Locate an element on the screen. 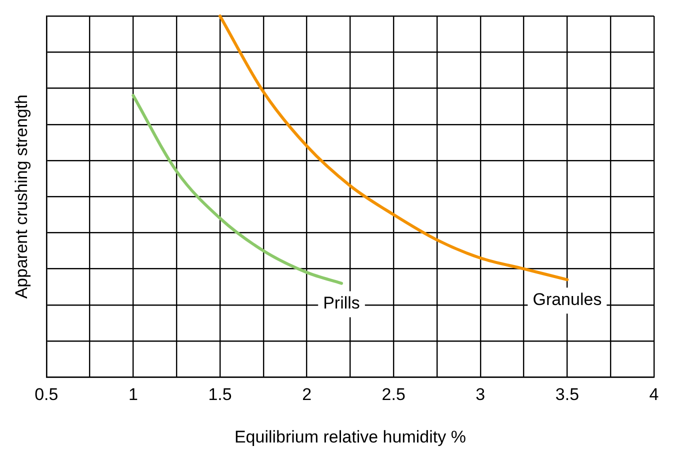 The height and width of the screenshot is (460, 676). x-tick-label: 1 is located at coordinates (133, 394).